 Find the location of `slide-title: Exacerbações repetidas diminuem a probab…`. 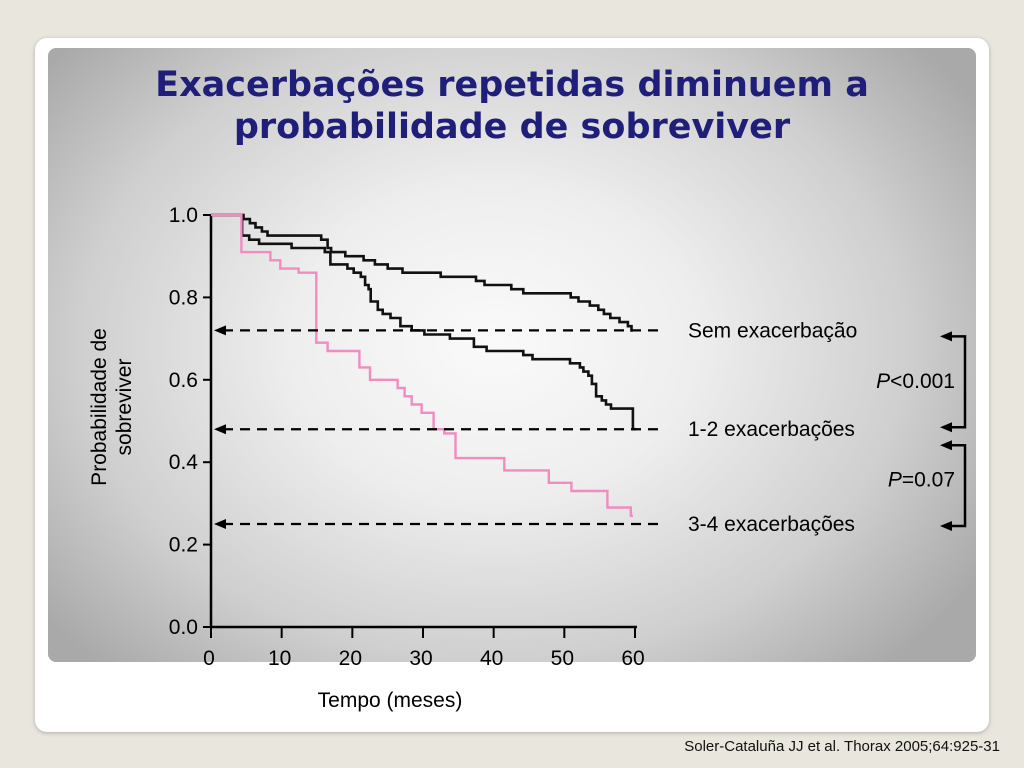

slide-title: Exacerbações repetidas diminuem a probab… is located at coordinates (512, 106).